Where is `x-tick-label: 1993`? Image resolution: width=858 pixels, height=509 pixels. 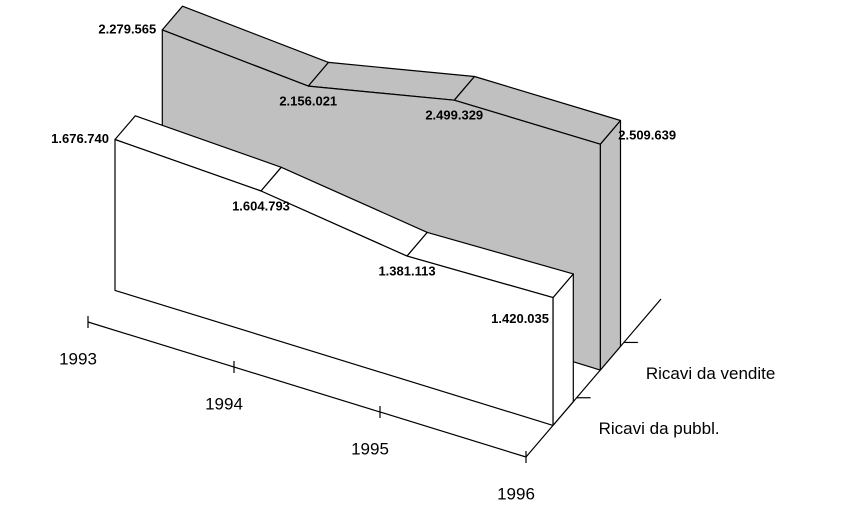 x-tick-label: 1993 is located at coordinates (78, 358).